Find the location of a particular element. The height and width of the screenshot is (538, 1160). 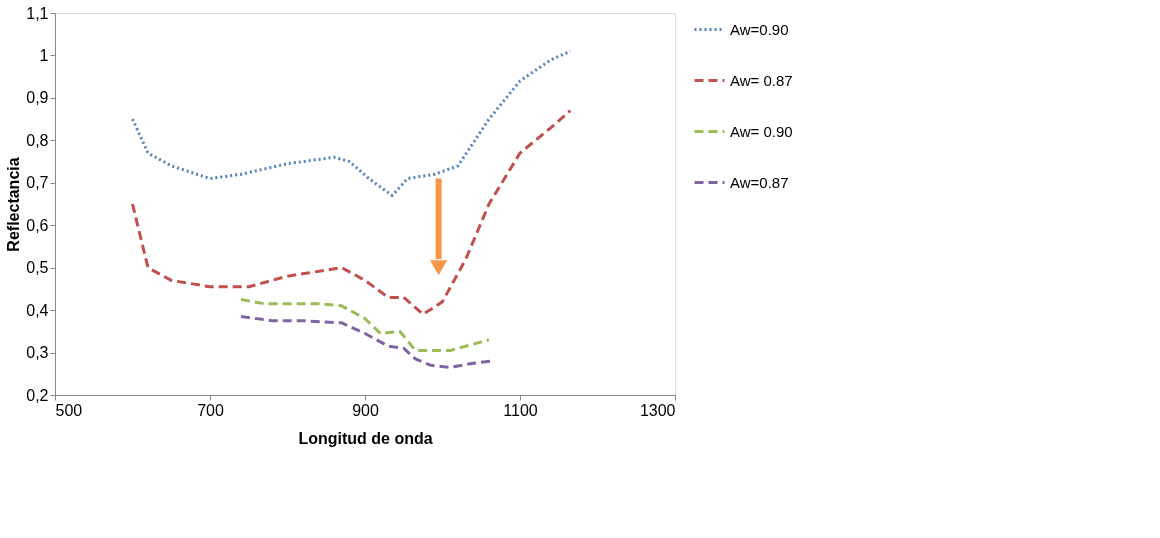

legend-label: Aw= 0.90 is located at coordinates (761, 131).